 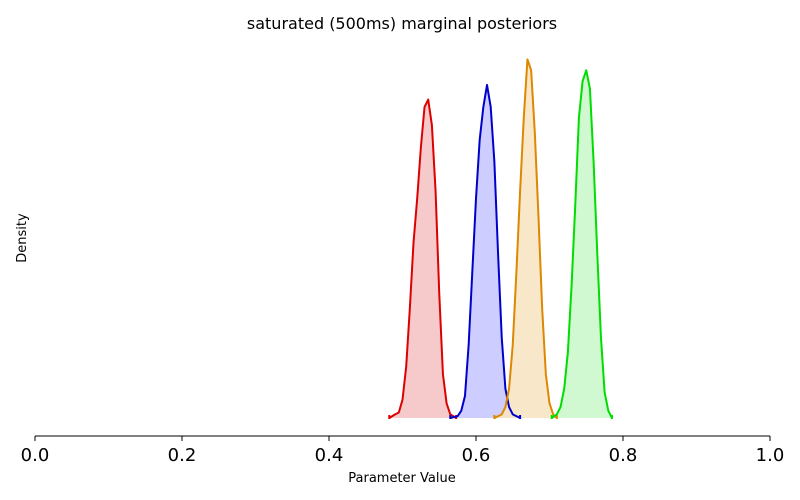 I want to click on x-tick-label: 0.6, so click(x=476, y=455).